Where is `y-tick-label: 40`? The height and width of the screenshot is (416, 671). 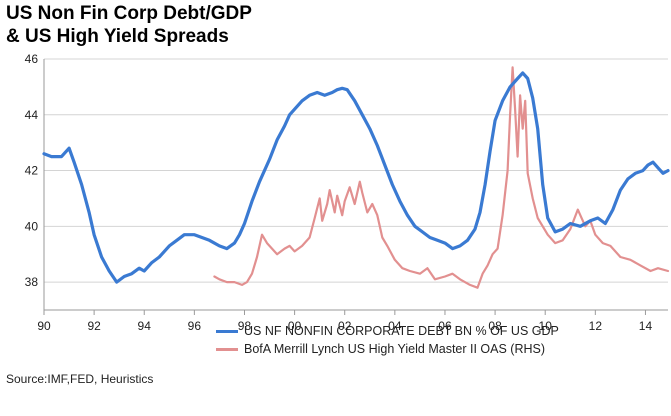
y-tick-label: 40 is located at coordinates (32, 226).